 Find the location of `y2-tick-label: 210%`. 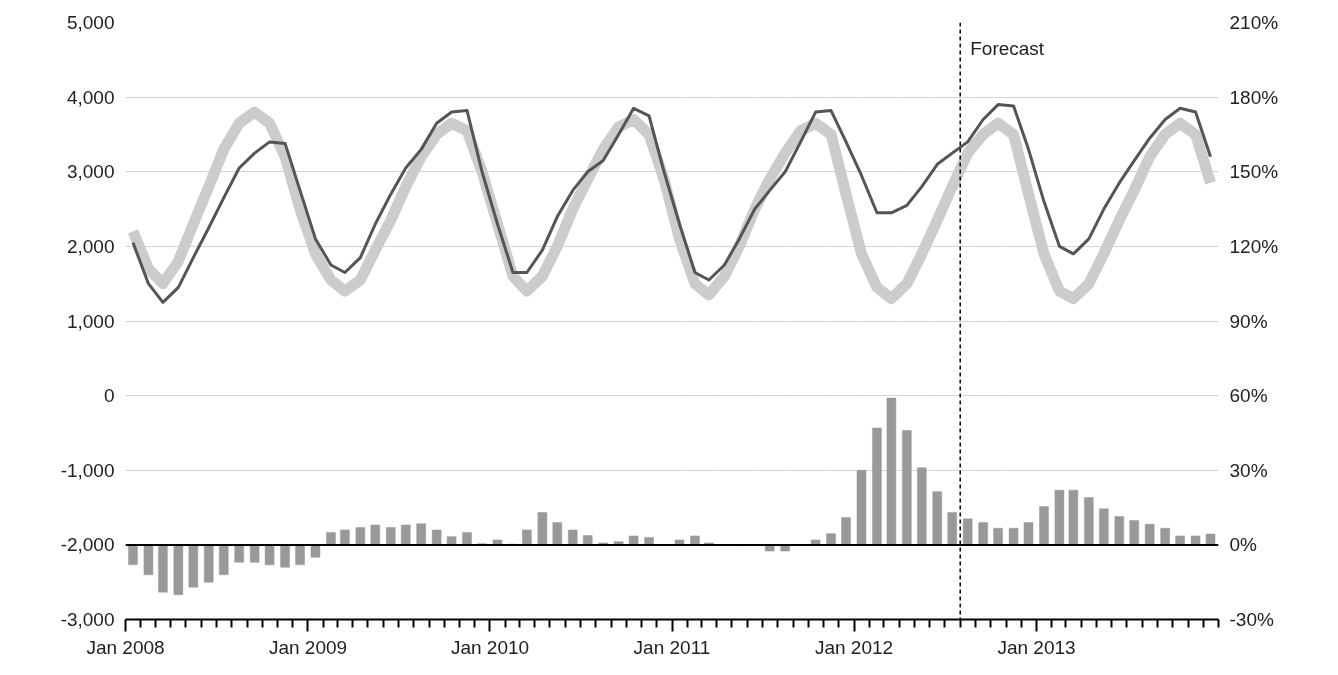

y2-tick-label: 210% is located at coordinates (1254, 22).